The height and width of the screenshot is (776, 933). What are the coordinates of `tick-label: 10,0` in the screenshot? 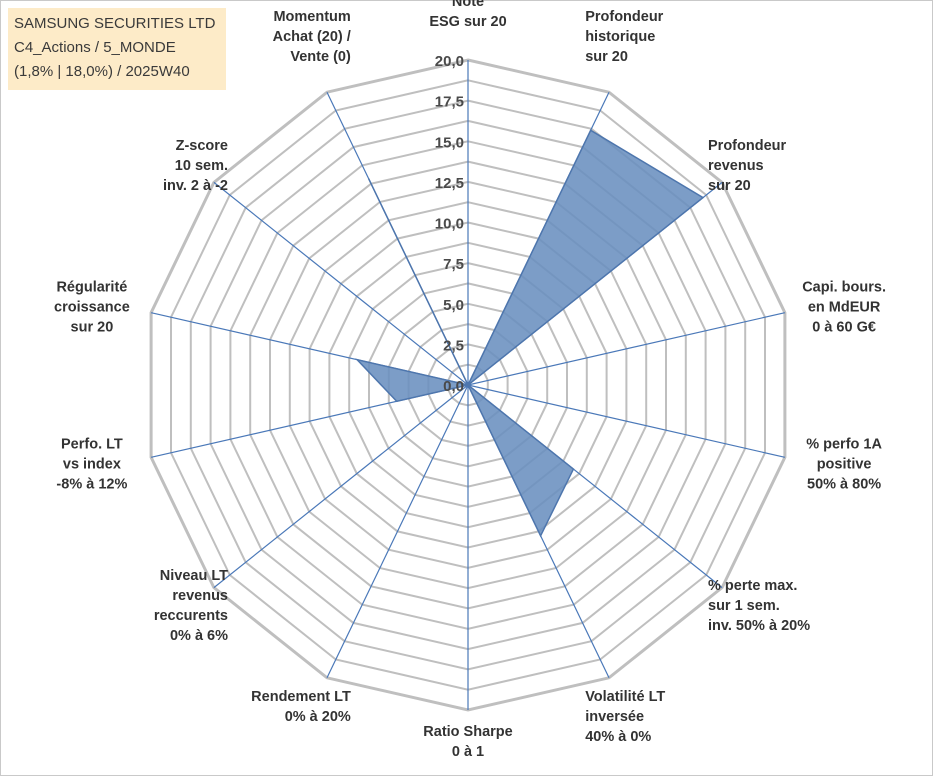 It's located at (449, 224).